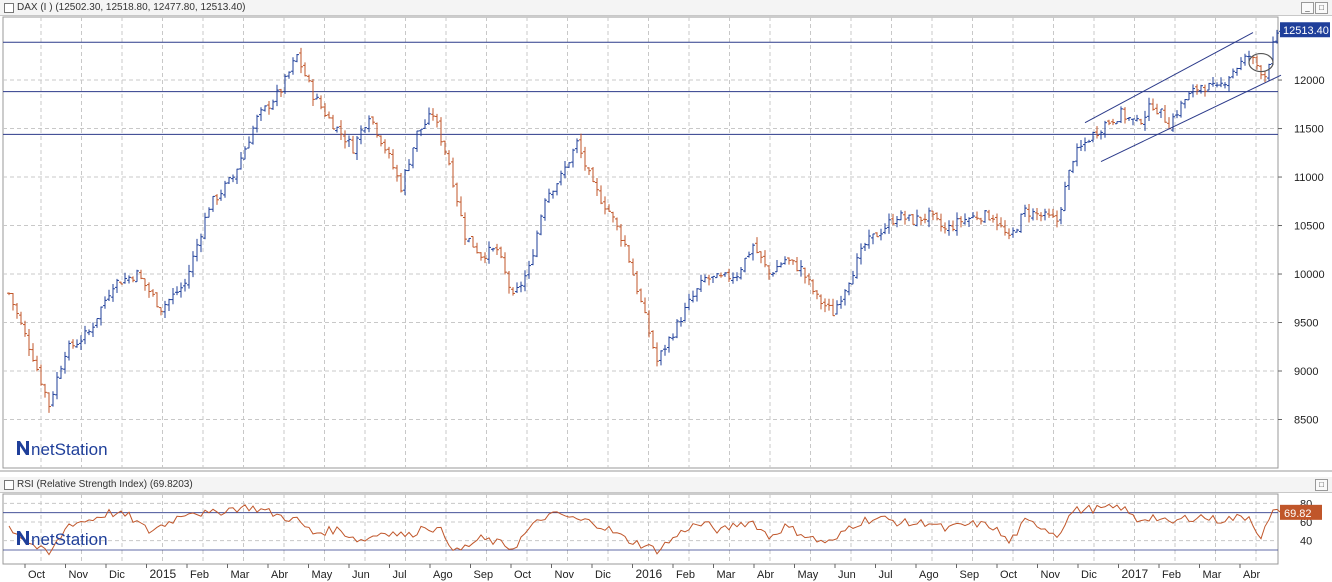 Image resolution: width=1332 pixels, height=582 pixels. I want to click on rsi-last-value-badge, so click(1301, 512).